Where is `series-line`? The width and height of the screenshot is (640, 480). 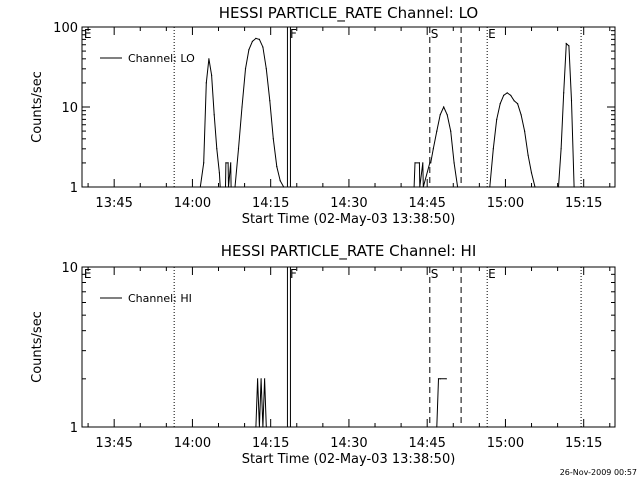 series-line is located at coordinates (351, 403).